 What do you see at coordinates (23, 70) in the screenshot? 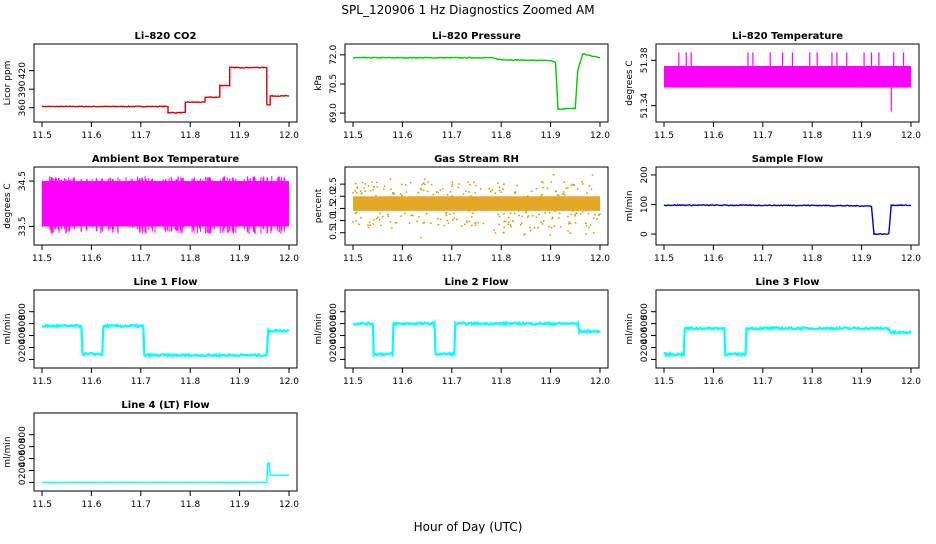
I see `y-tick-label: 420` at bounding box center [23, 70].